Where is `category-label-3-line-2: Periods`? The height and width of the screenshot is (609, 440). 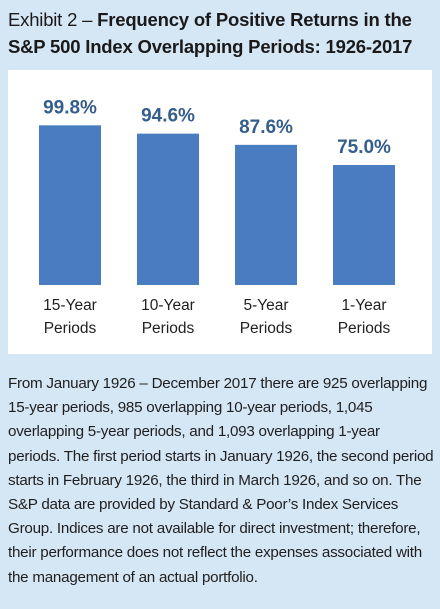
category-label-3-line-2: Periods is located at coordinates (266, 328).